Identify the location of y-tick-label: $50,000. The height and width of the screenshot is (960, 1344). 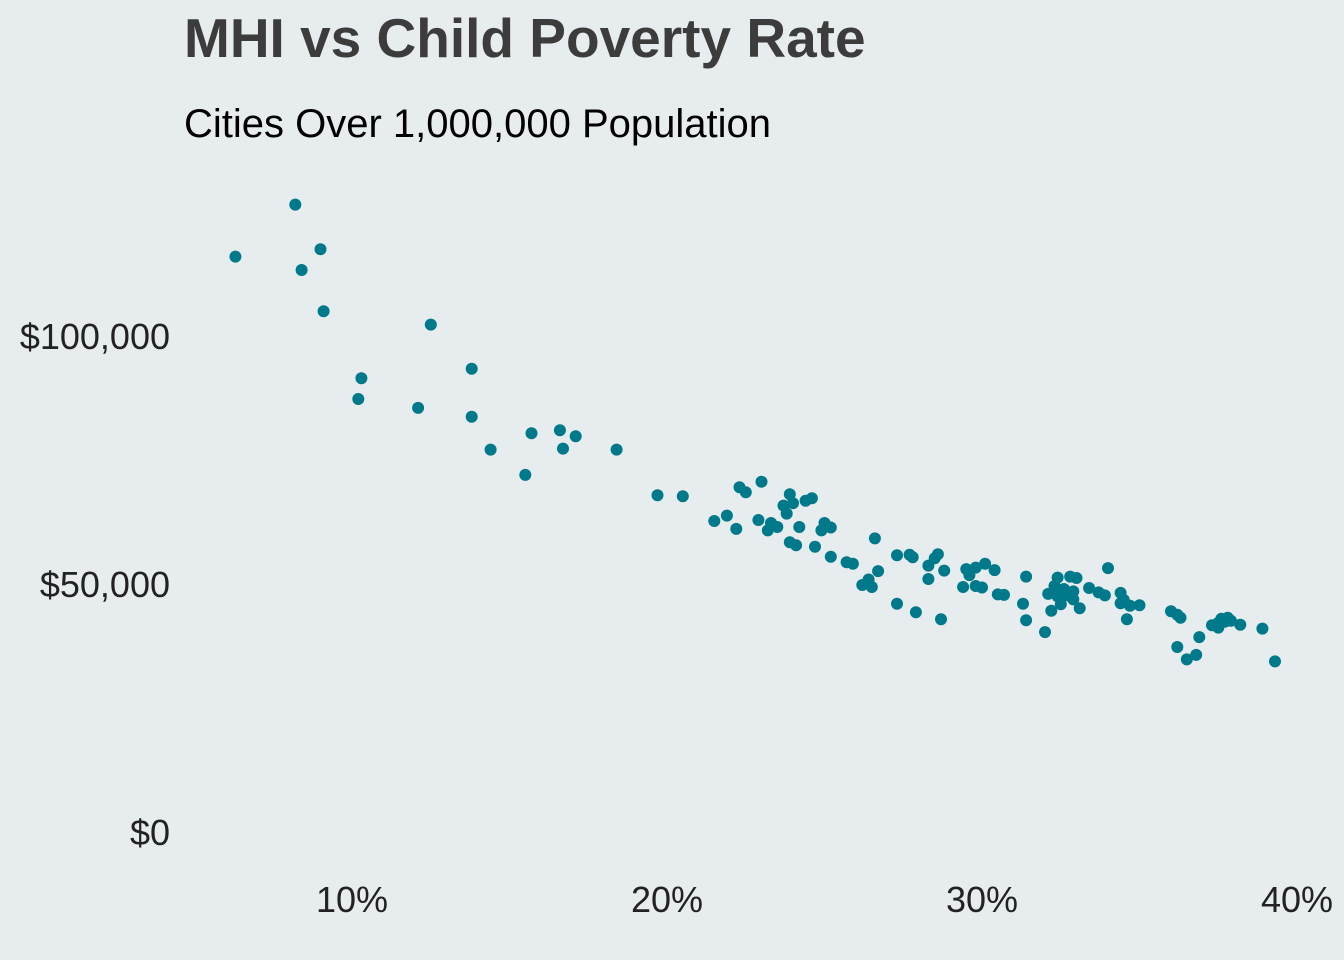
(105, 584).